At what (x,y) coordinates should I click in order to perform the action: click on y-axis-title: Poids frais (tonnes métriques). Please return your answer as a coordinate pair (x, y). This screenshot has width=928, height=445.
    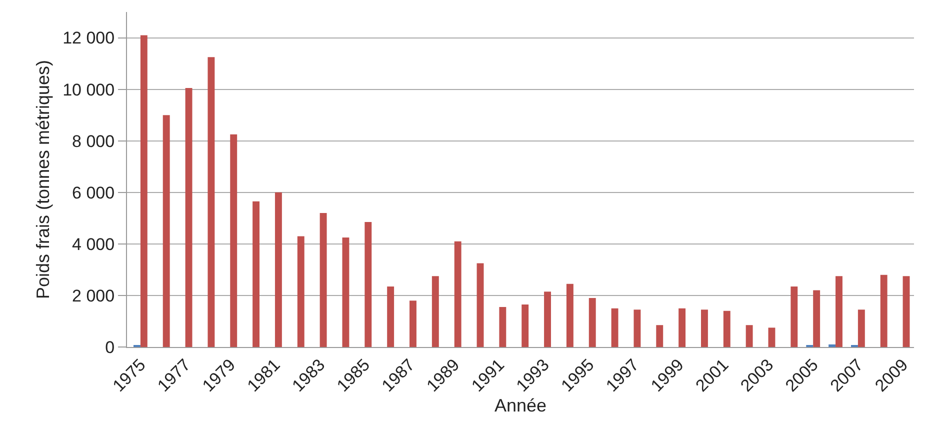
    Looking at the image, I should click on (42, 180).